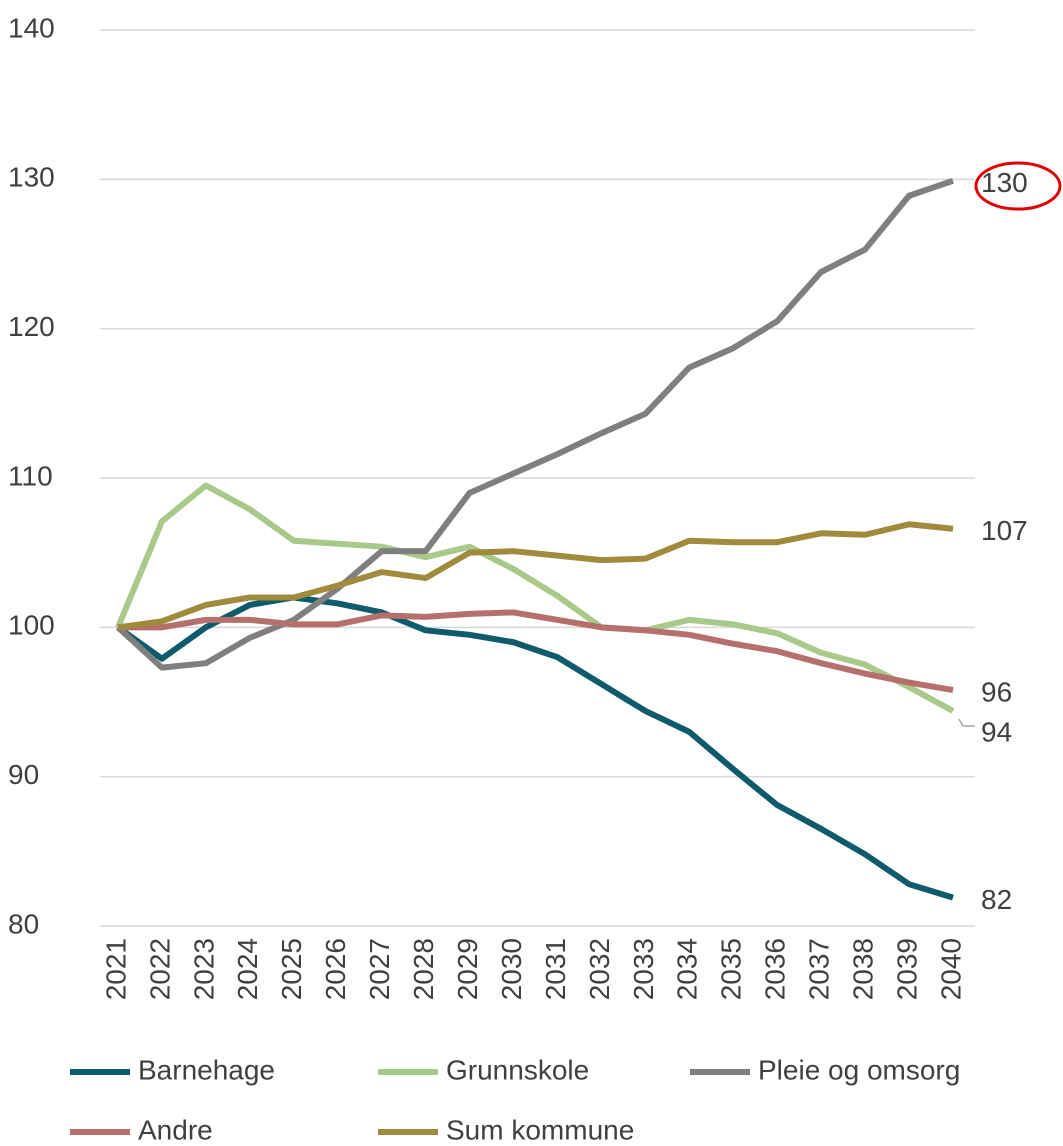 Image resolution: width=1063 pixels, height=1146 pixels. I want to click on value-label: 107, so click(1004, 530).